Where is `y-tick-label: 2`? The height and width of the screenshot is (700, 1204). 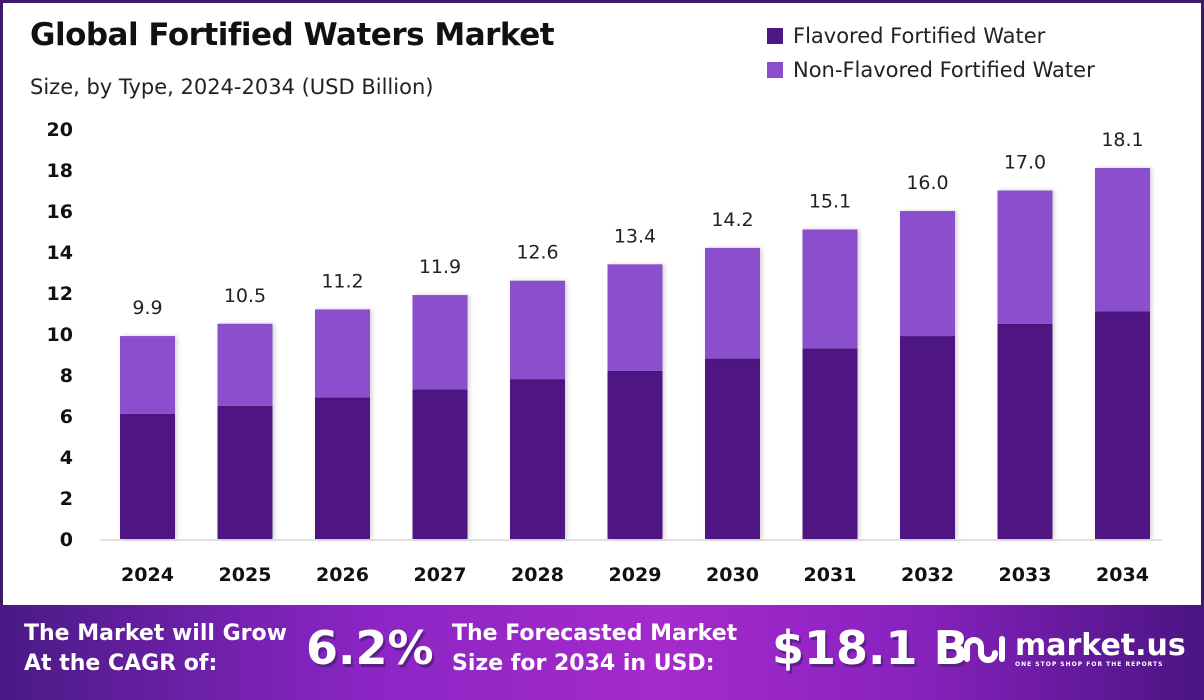
y-tick-label: 2 is located at coordinates (66, 499).